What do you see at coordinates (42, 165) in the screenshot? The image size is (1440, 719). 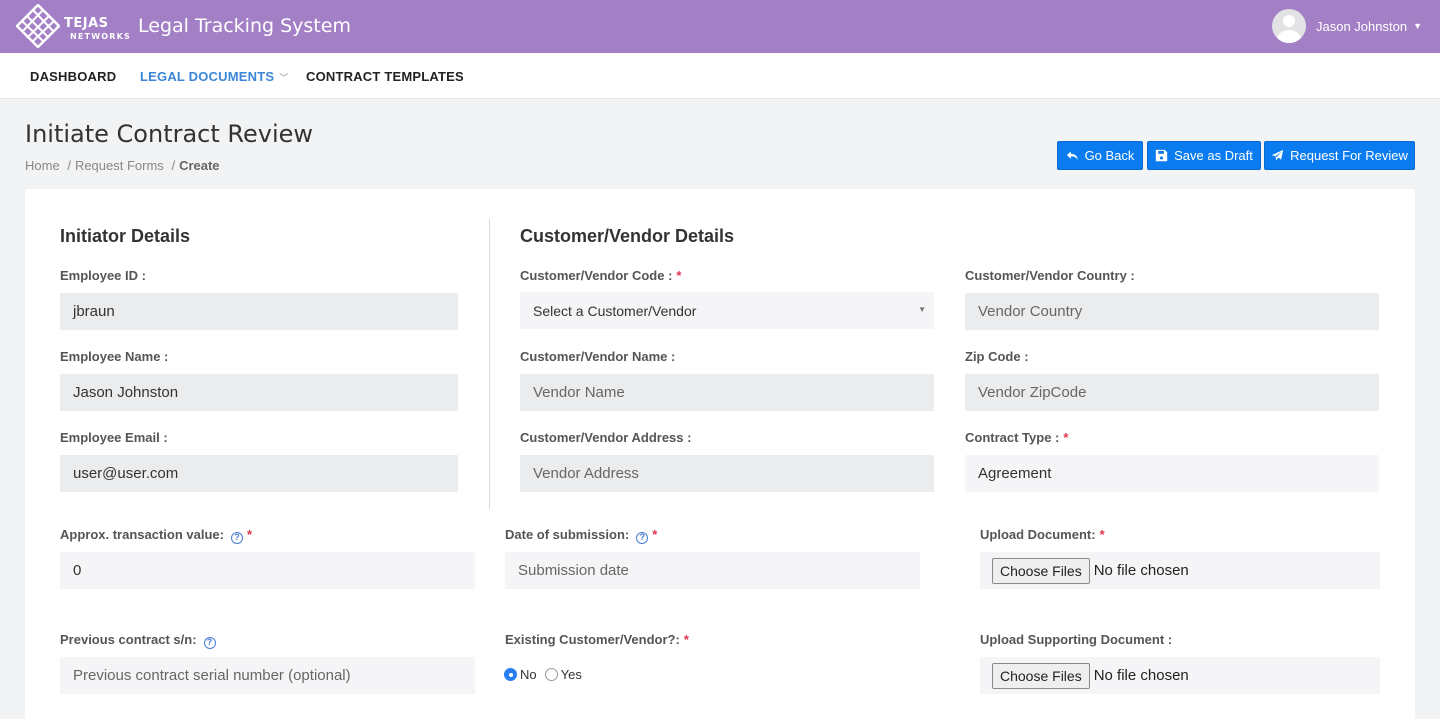 I see `breadcrumb-home: Home` at bounding box center [42, 165].